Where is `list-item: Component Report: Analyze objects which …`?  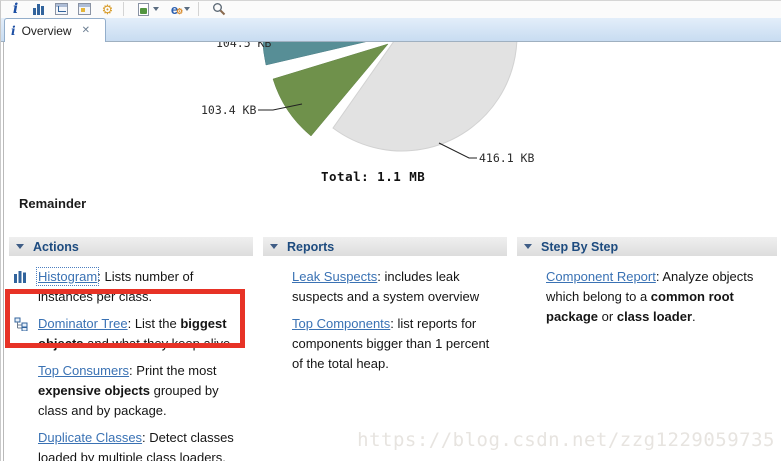 list-item: Component Report: Analyze objects which … is located at coordinates (658, 297).